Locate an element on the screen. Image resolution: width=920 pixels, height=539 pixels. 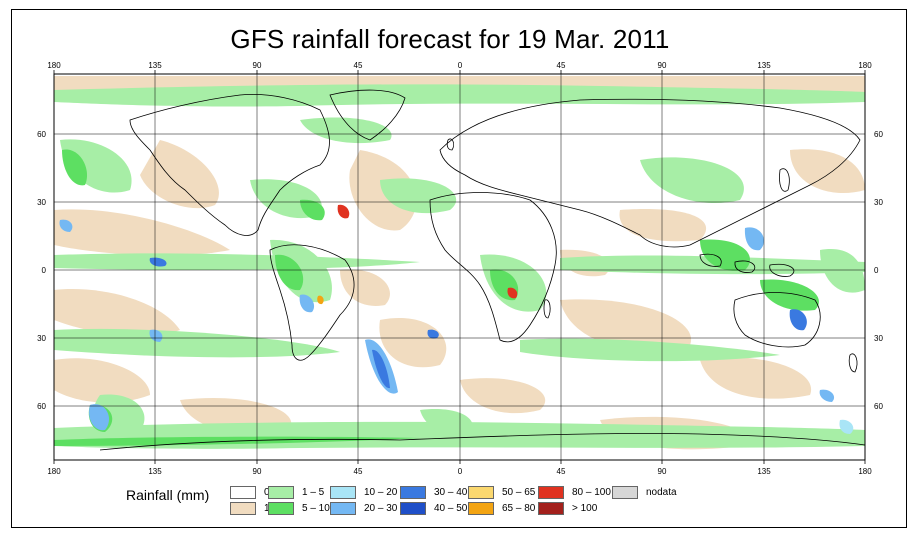
lat-tick-right: 0 is located at coordinates (876, 270).